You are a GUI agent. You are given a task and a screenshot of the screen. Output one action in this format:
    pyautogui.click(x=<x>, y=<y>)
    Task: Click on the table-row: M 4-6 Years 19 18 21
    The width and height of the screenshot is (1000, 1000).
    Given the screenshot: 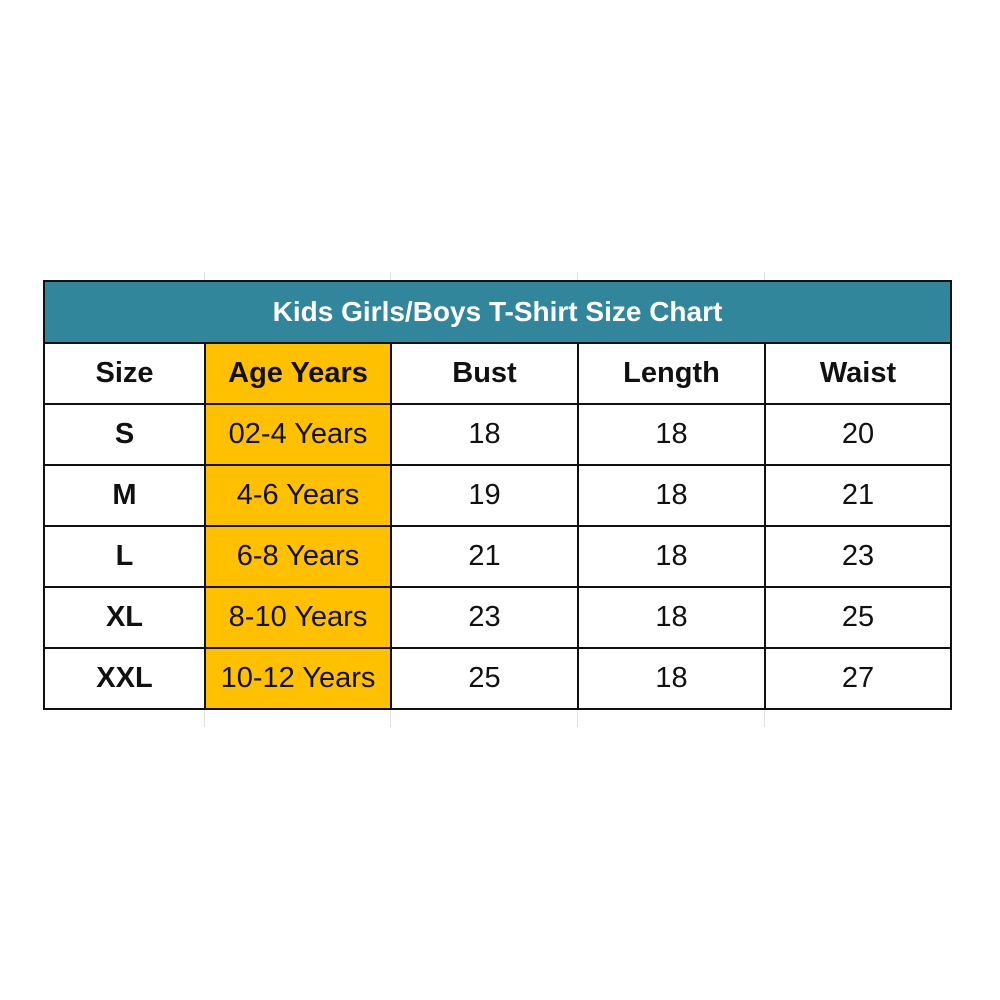 What is the action you would take?
    pyautogui.click(x=498, y=495)
    